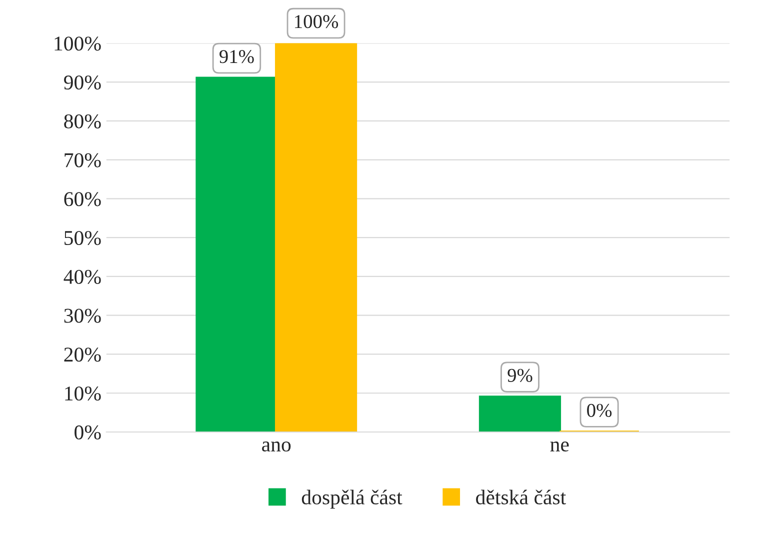 The height and width of the screenshot is (540, 760). What do you see at coordinates (316, 21) in the screenshot?
I see `data-label: 100%` at bounding box center [316, 21].